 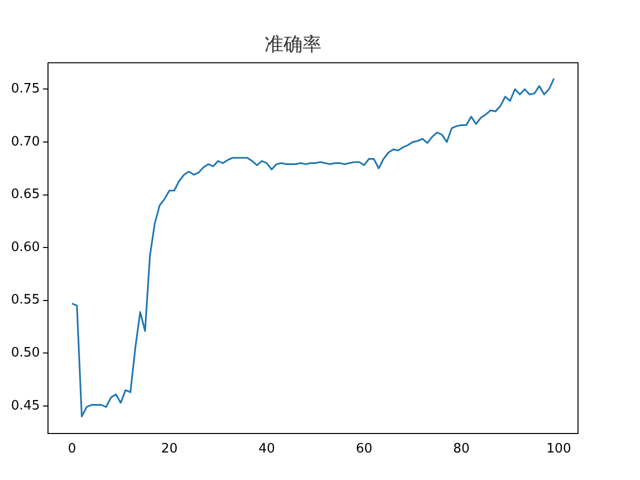 What do you see at coordinates (25, 194) in the screenshot?
I see `y-tick-label: 0.65` at bounding box center [25, 194].